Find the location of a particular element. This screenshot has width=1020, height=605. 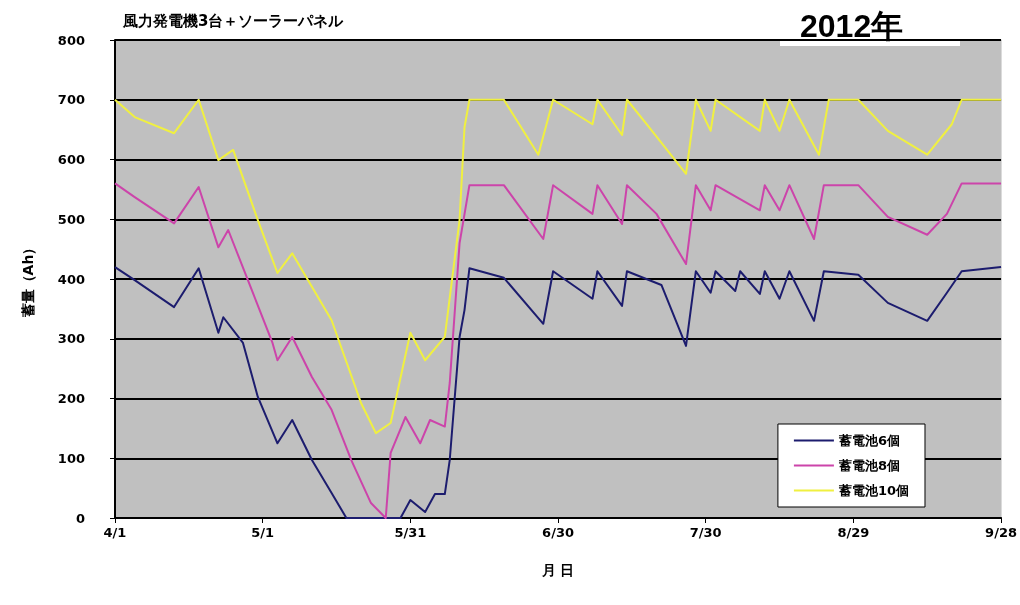

y-tick-label: 400 is located at coordinates (71, 279).